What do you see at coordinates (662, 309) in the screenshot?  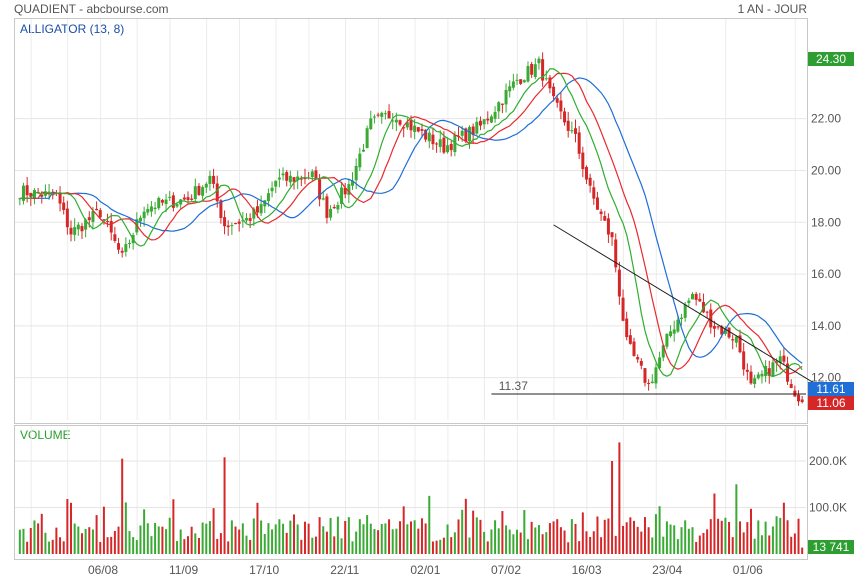 I see `annotations: 11.37` at bounding box center [662, 309].